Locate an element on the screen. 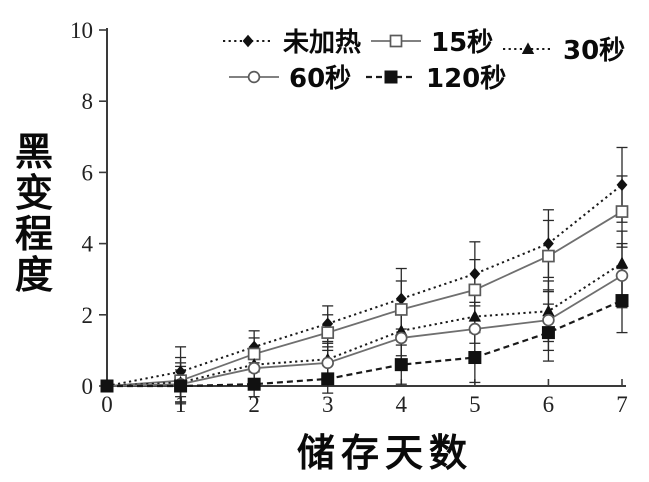  y-tick-label: 0 is located at coordinates (88, 386).